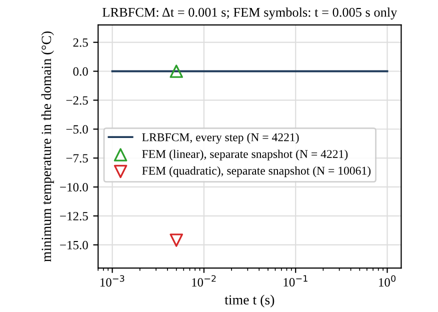 The width and height of the screenshot is (438, 312). What do you see at coordinates (204, 281) in the screenshot?
I see `x-tick-label: 10$^{−2}$` at bounding box center [204, 281].